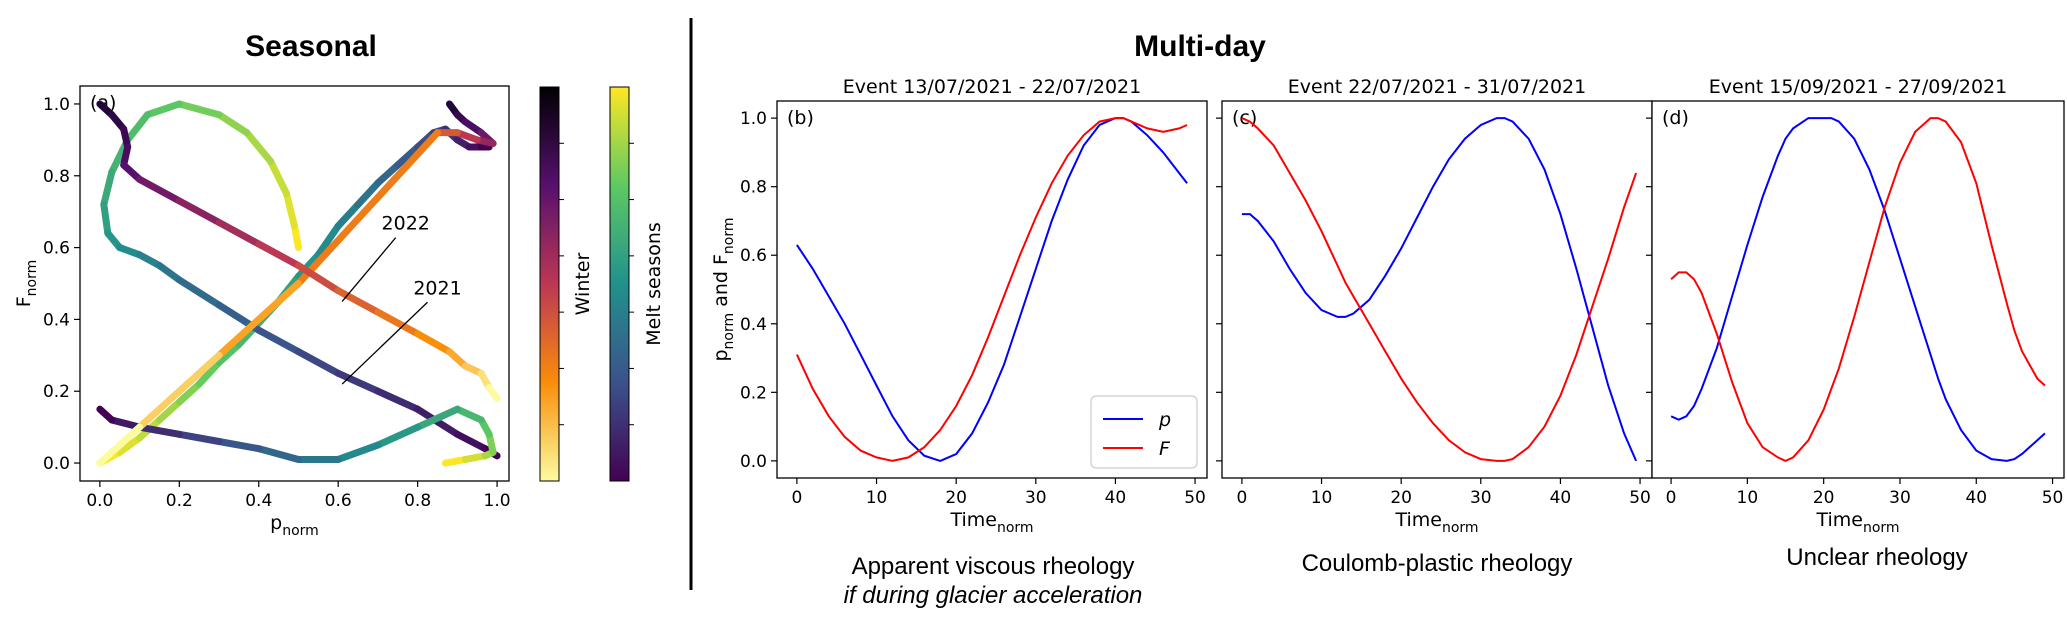  I want to click on y-tick-label-b: 0.2, so click(753, 393).